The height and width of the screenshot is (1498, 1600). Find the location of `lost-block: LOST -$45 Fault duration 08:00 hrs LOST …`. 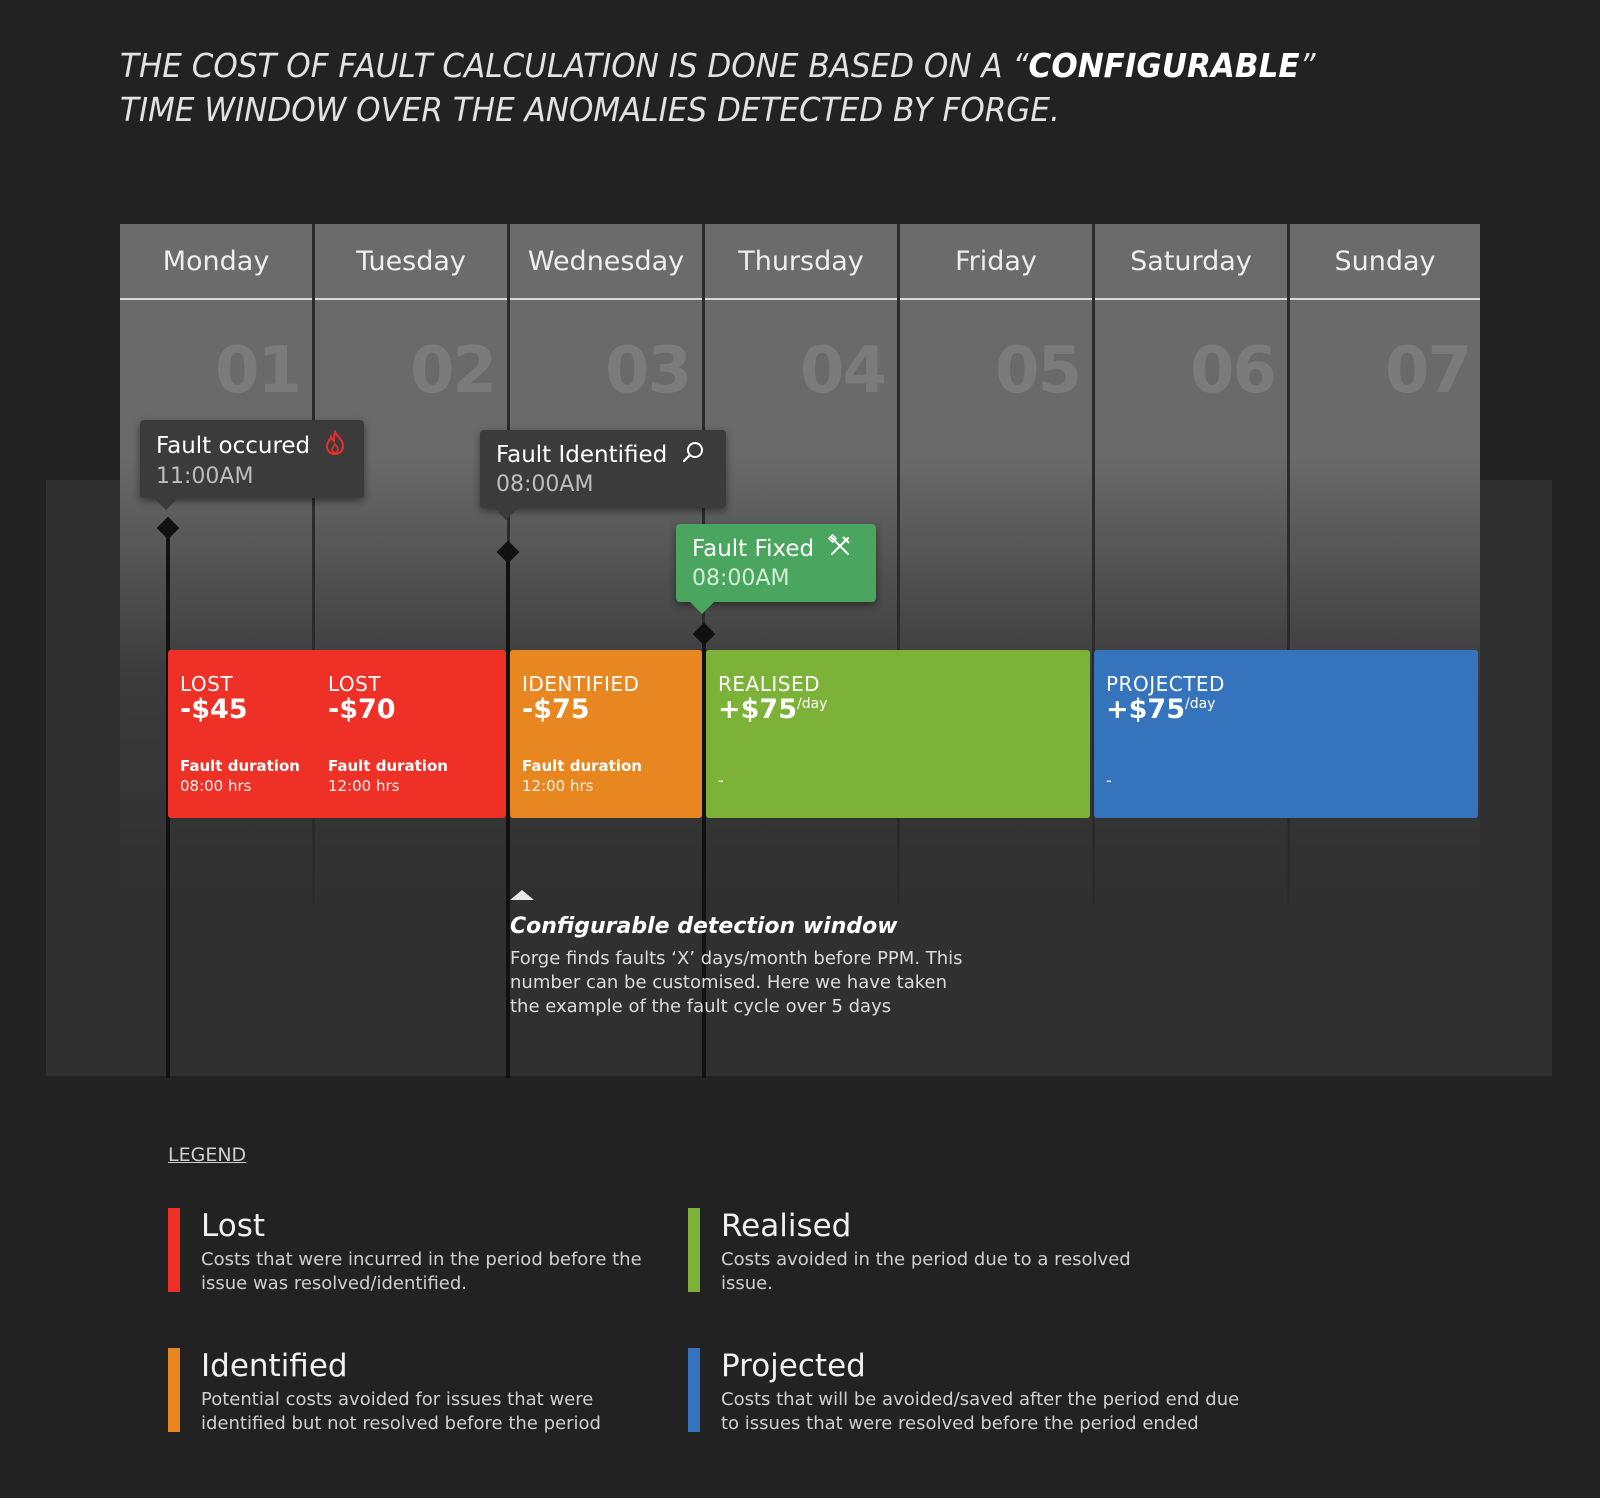

lost-block: LOST -$45 Fault duration 08:00 hrs LOST … is located at coordinates (337, 734).